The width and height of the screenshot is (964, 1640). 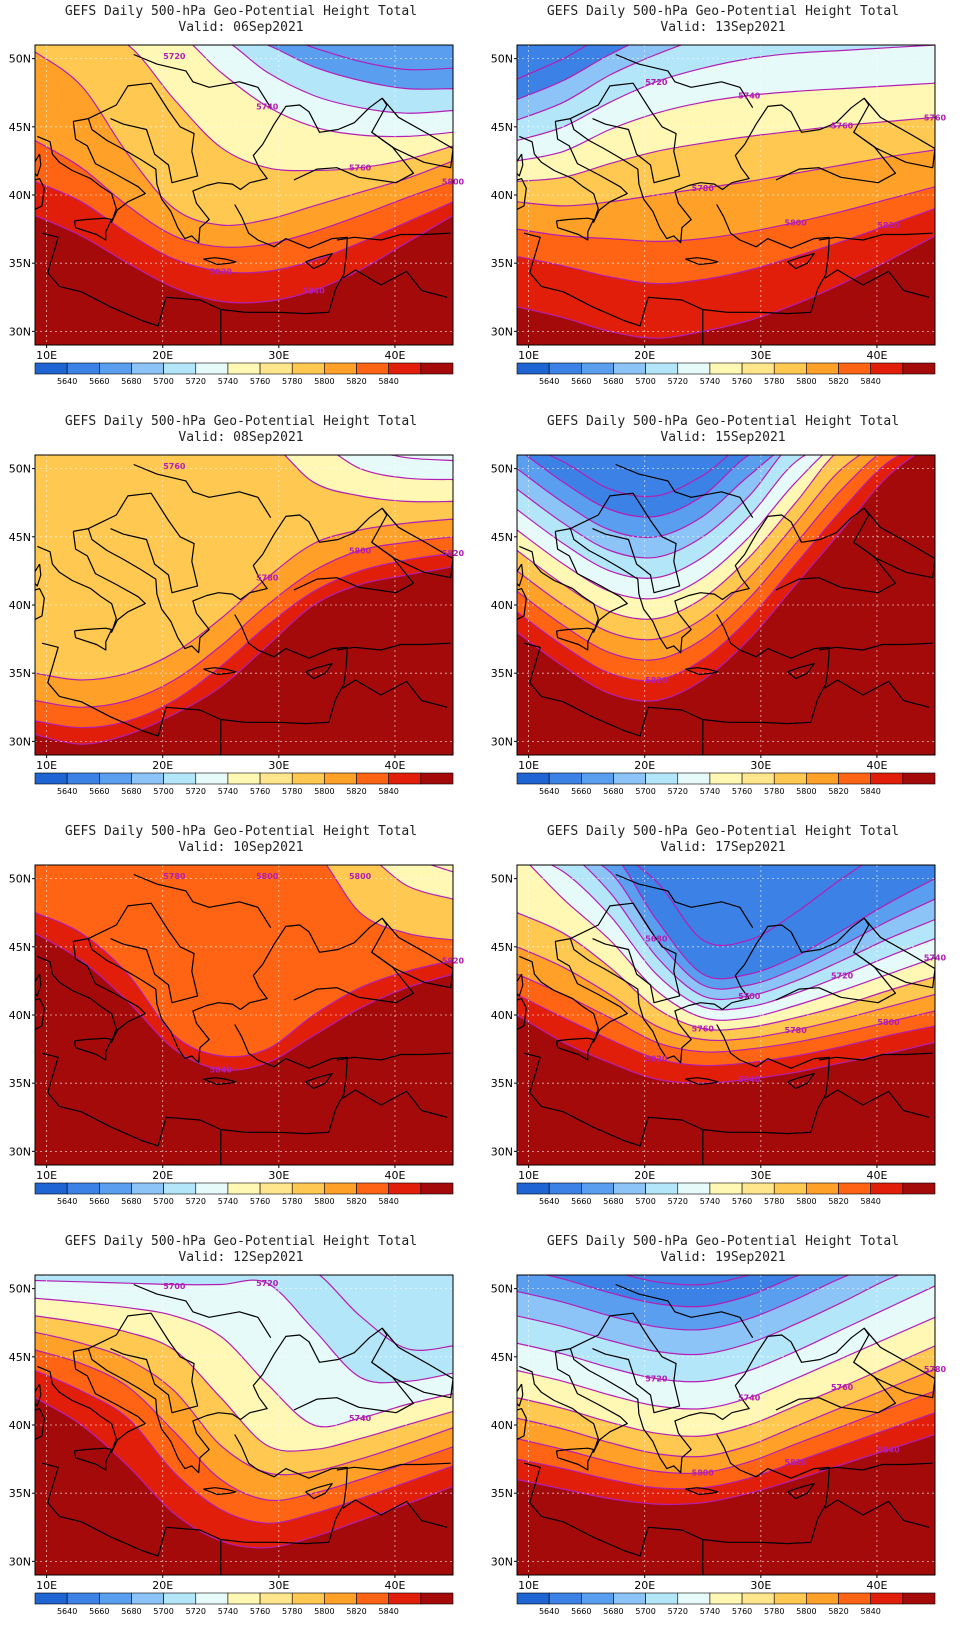 What do you see at coordinates (876, 355) in the screenshot?
I see `lon-tick-label: 40E` at bounding box center [876, 355].